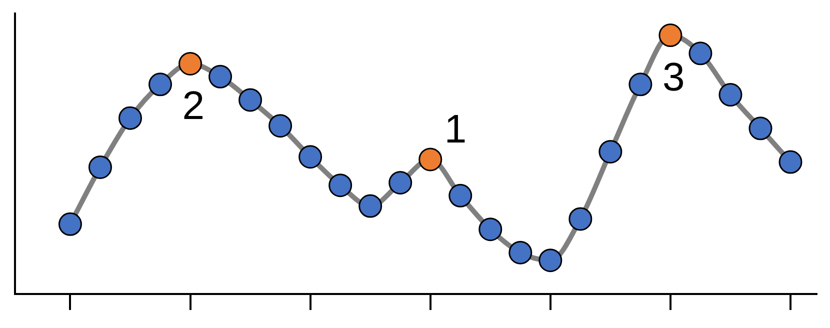 The image size is (830, 328). What do you see at coordinates (193, 106) in the screenshot?
I see `annotation: 2` at bounding box center [193, 106].